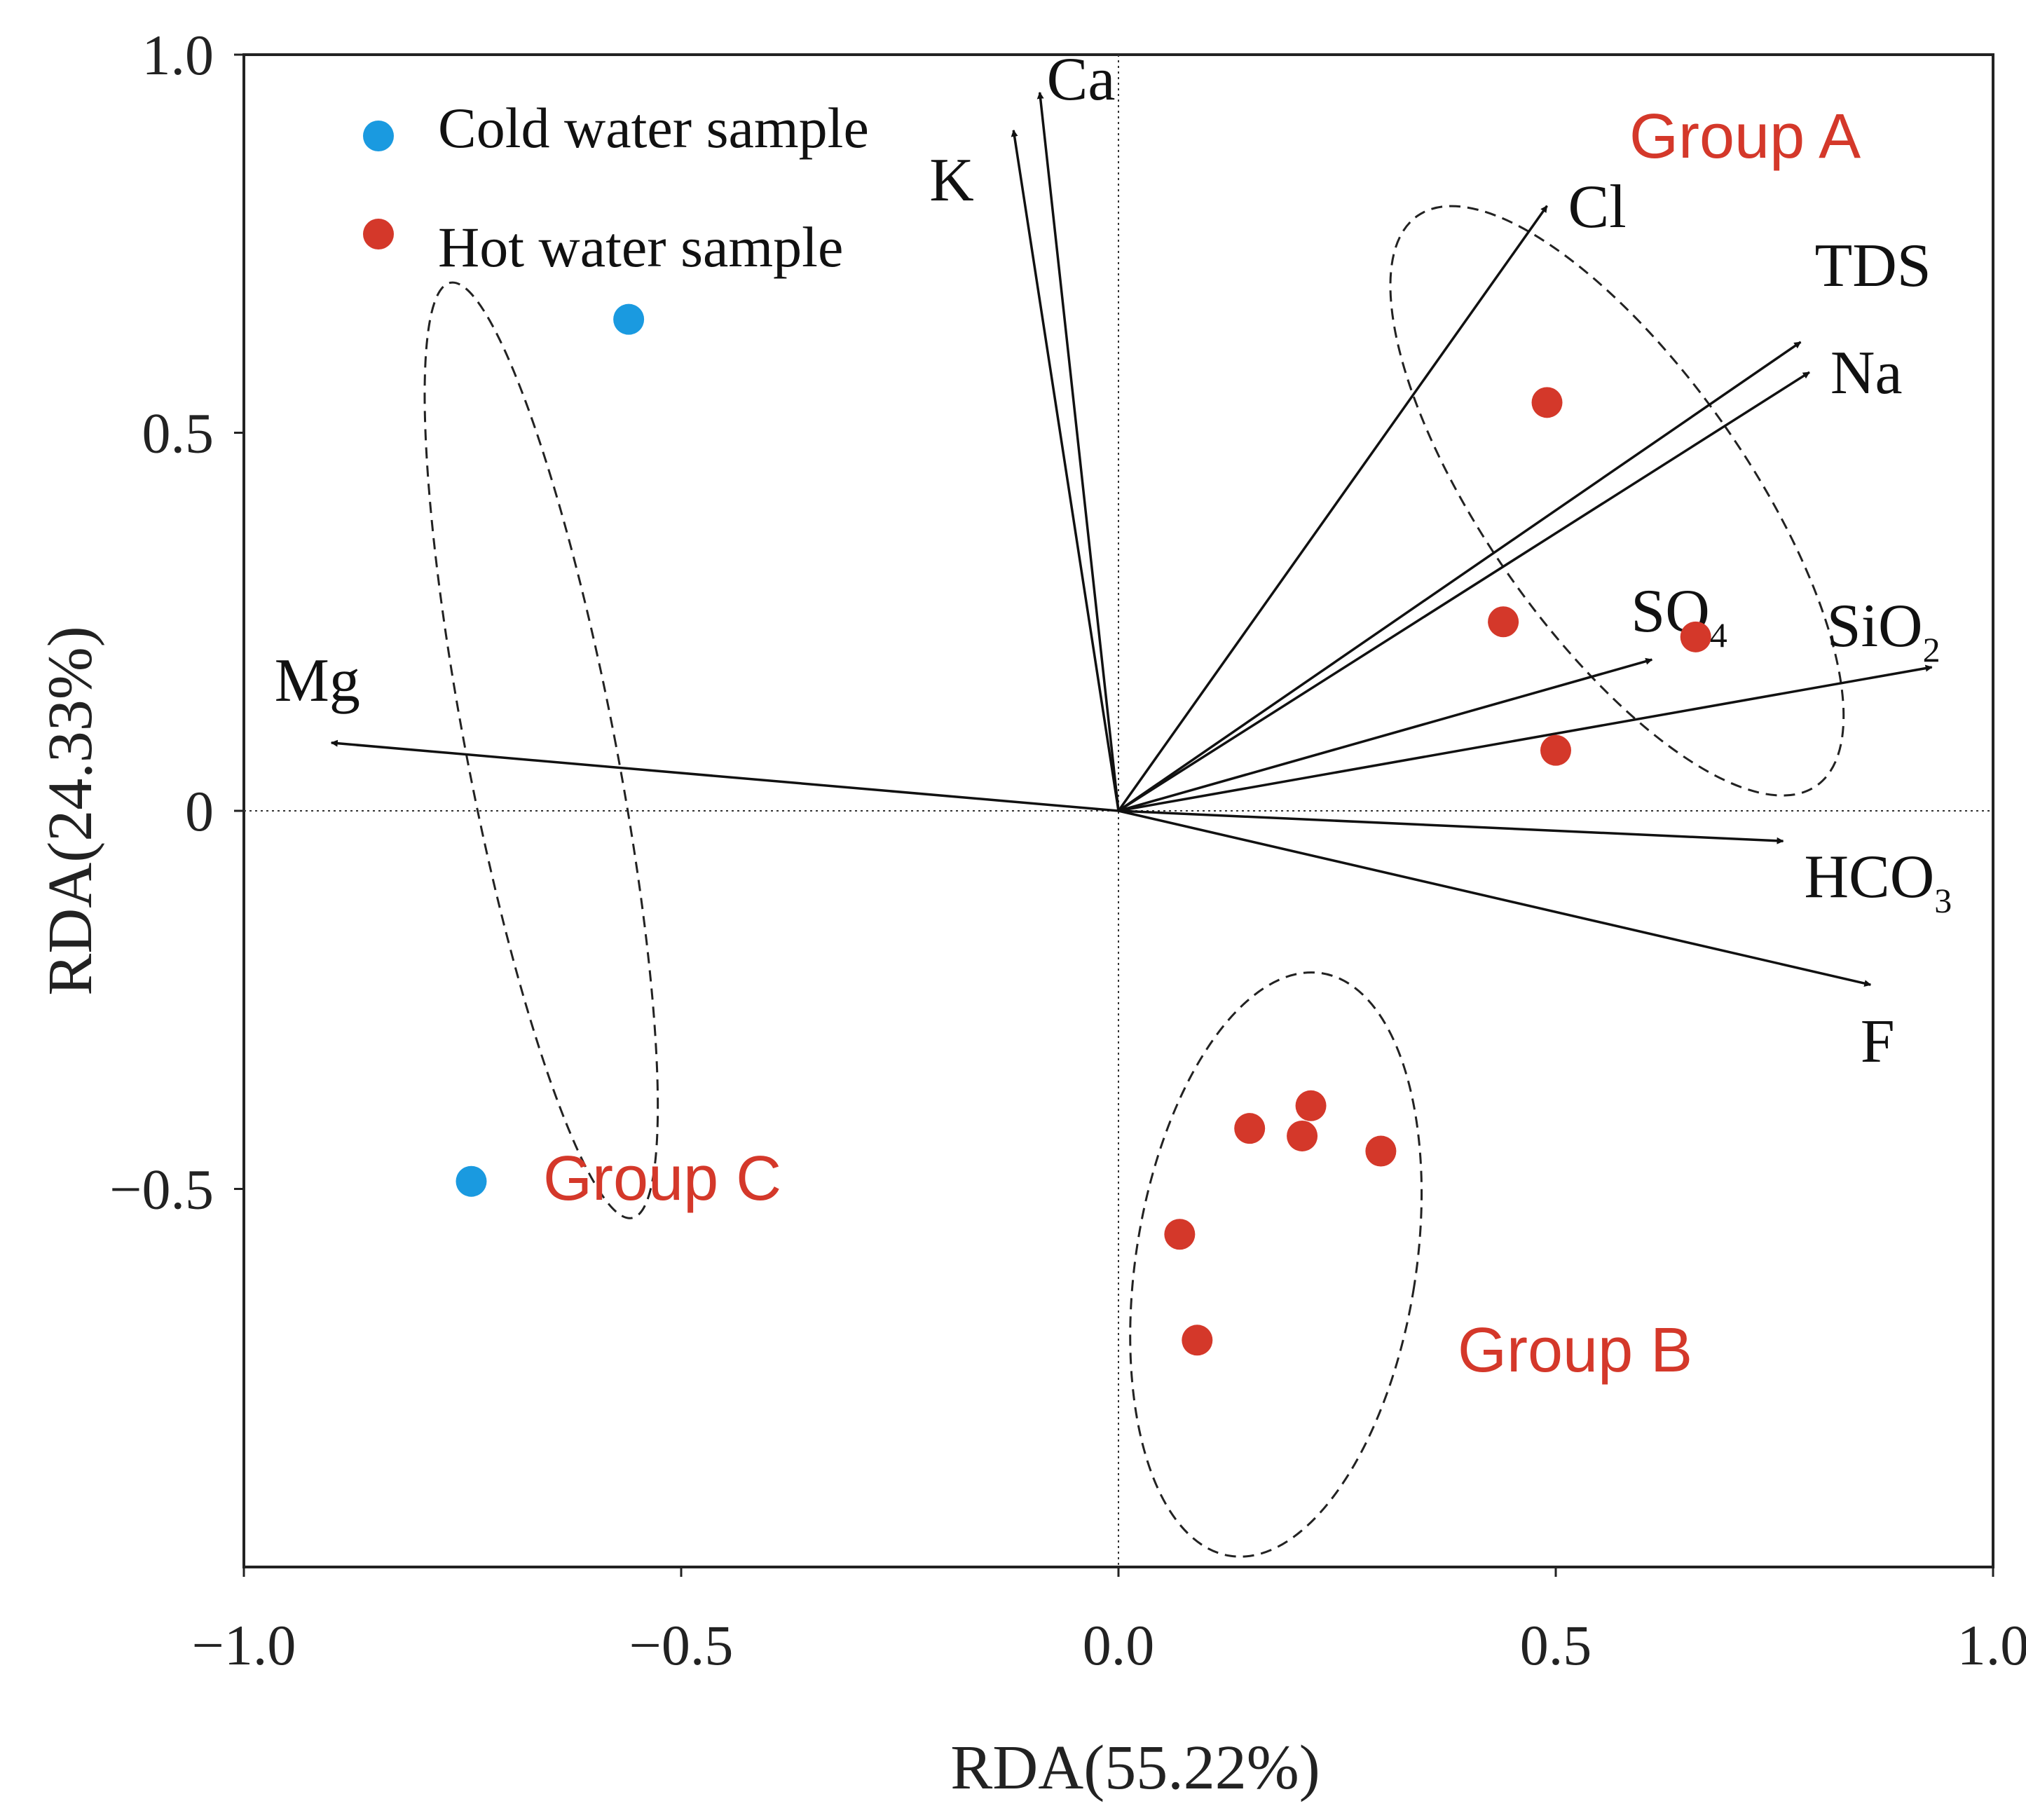 This screenshot has height=1820, width=2026. Describe the element at coordinates (178, 433) in the screenshot. I see `y-tick-label: 0.5` at that location.